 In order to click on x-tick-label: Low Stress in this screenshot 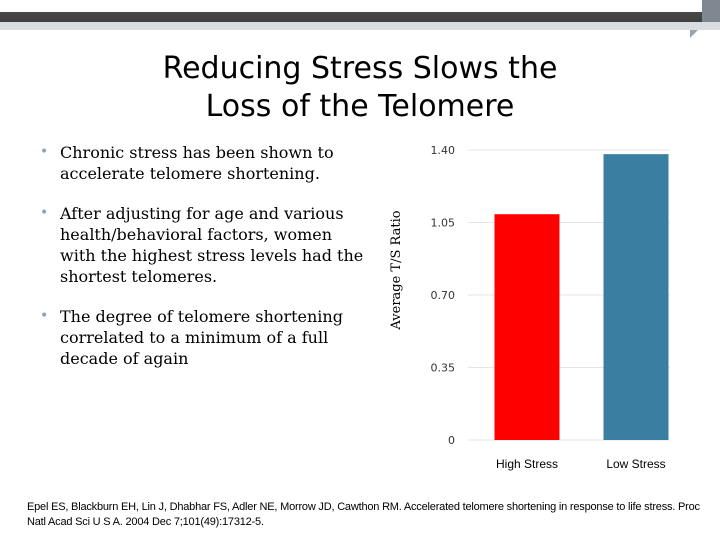, I will do `click(635, 464)`.